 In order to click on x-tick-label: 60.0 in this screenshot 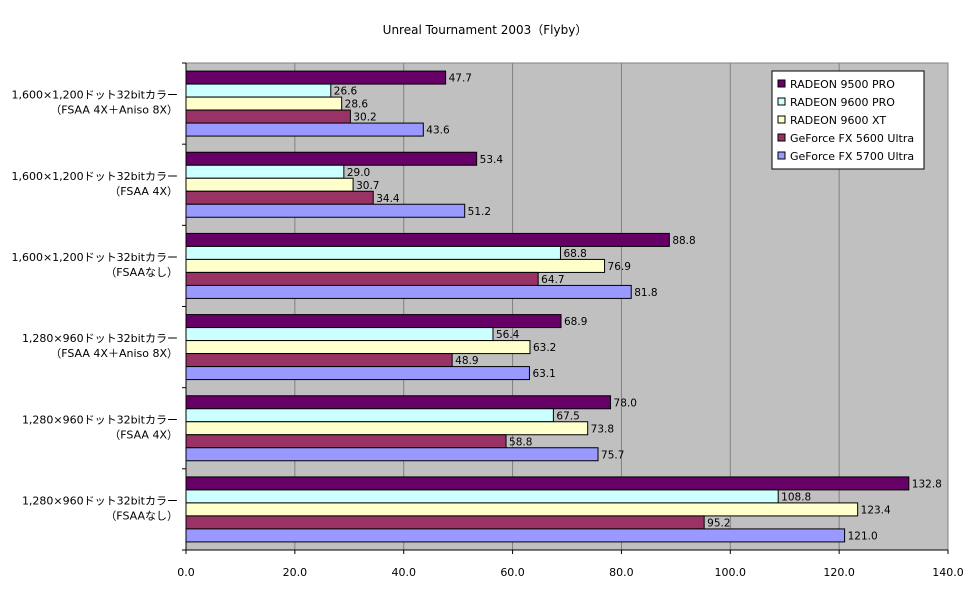, I will do `click(512, 572)`.